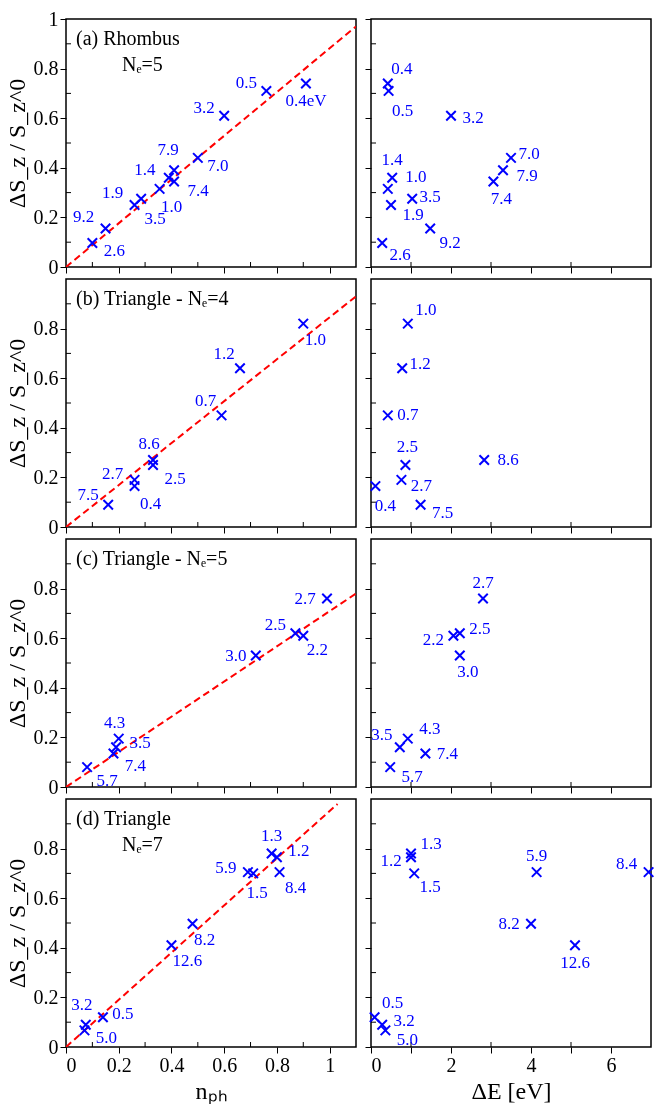  What do you see at coordinates (575, 963) in the screenshot?
I see `annotation: 12.6` at bounding box center [575, 963].